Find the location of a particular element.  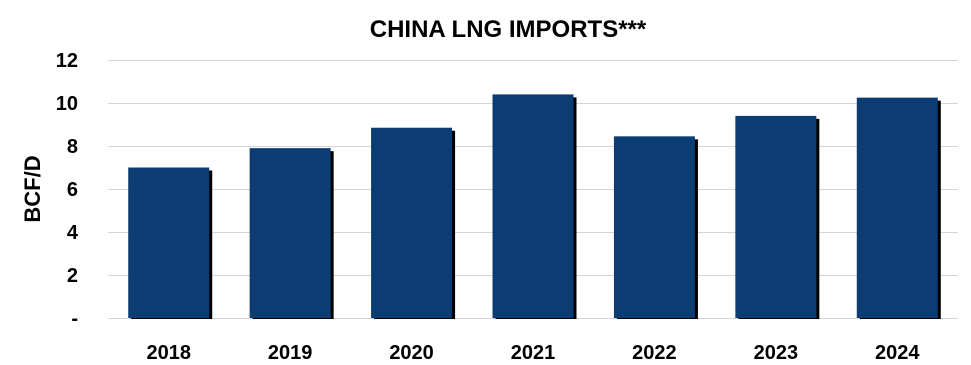

y-tick-label: 10 is located at coordinates (67, 104).